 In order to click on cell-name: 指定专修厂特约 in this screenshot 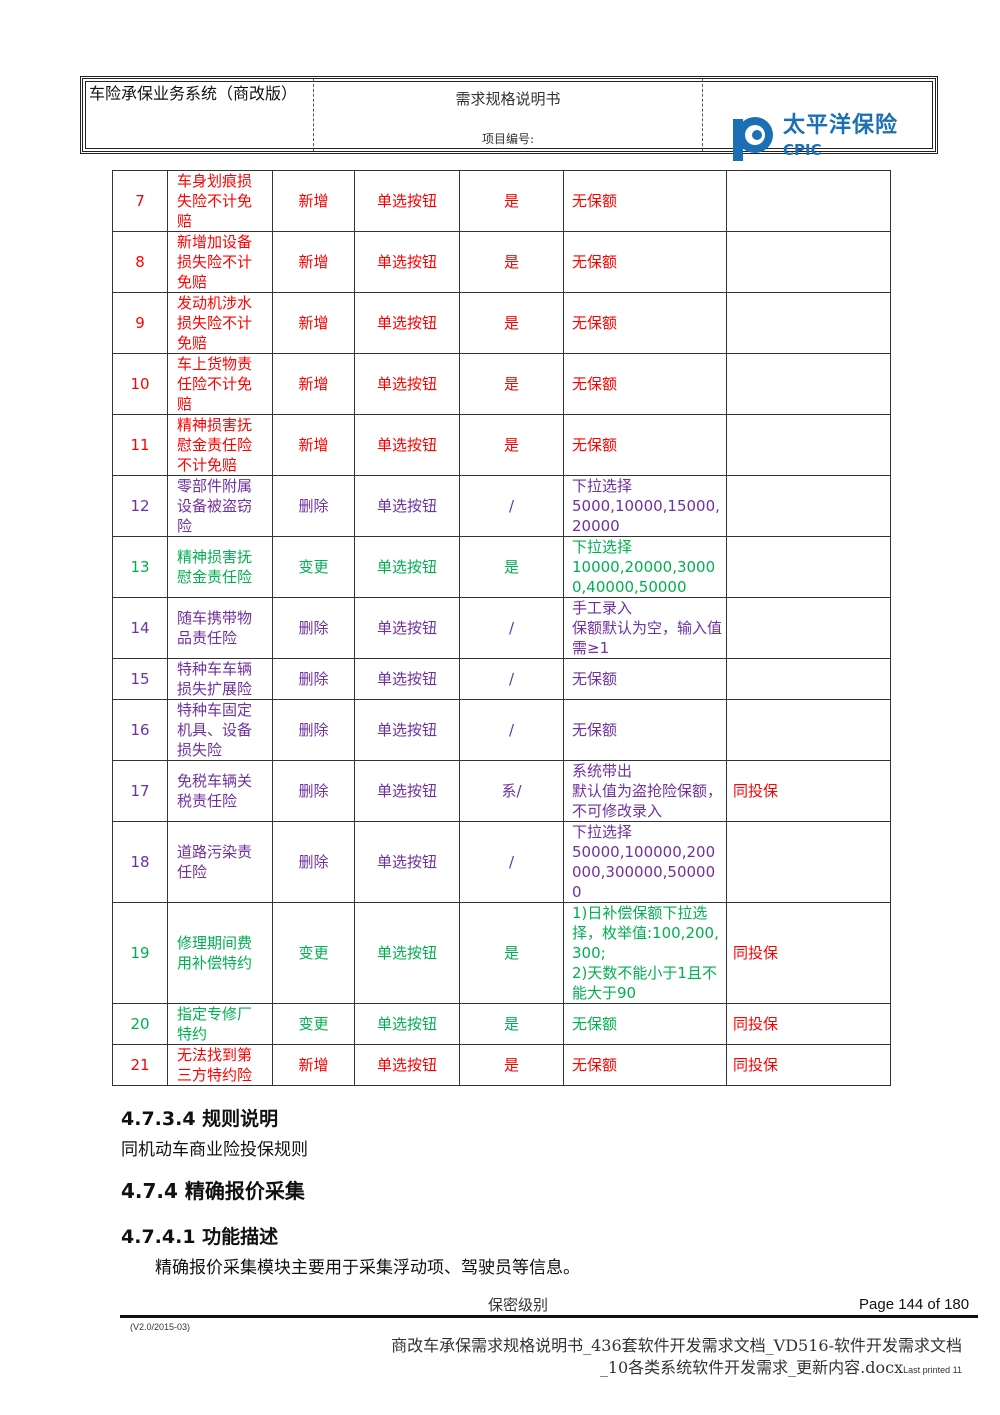, I will do `click(220, 1024)`.